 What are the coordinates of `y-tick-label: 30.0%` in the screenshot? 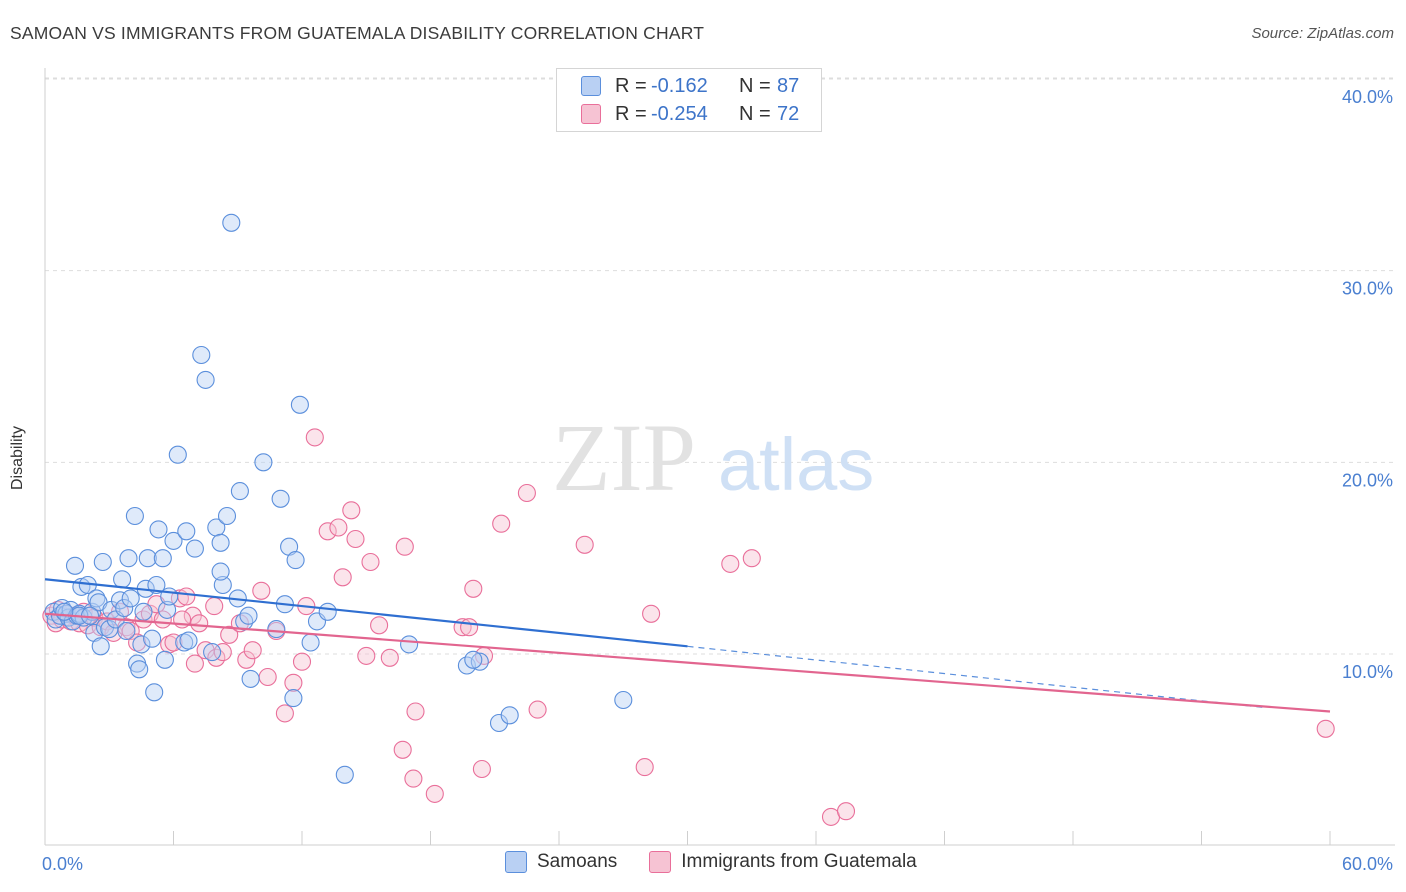 It's located at (1367, 289).